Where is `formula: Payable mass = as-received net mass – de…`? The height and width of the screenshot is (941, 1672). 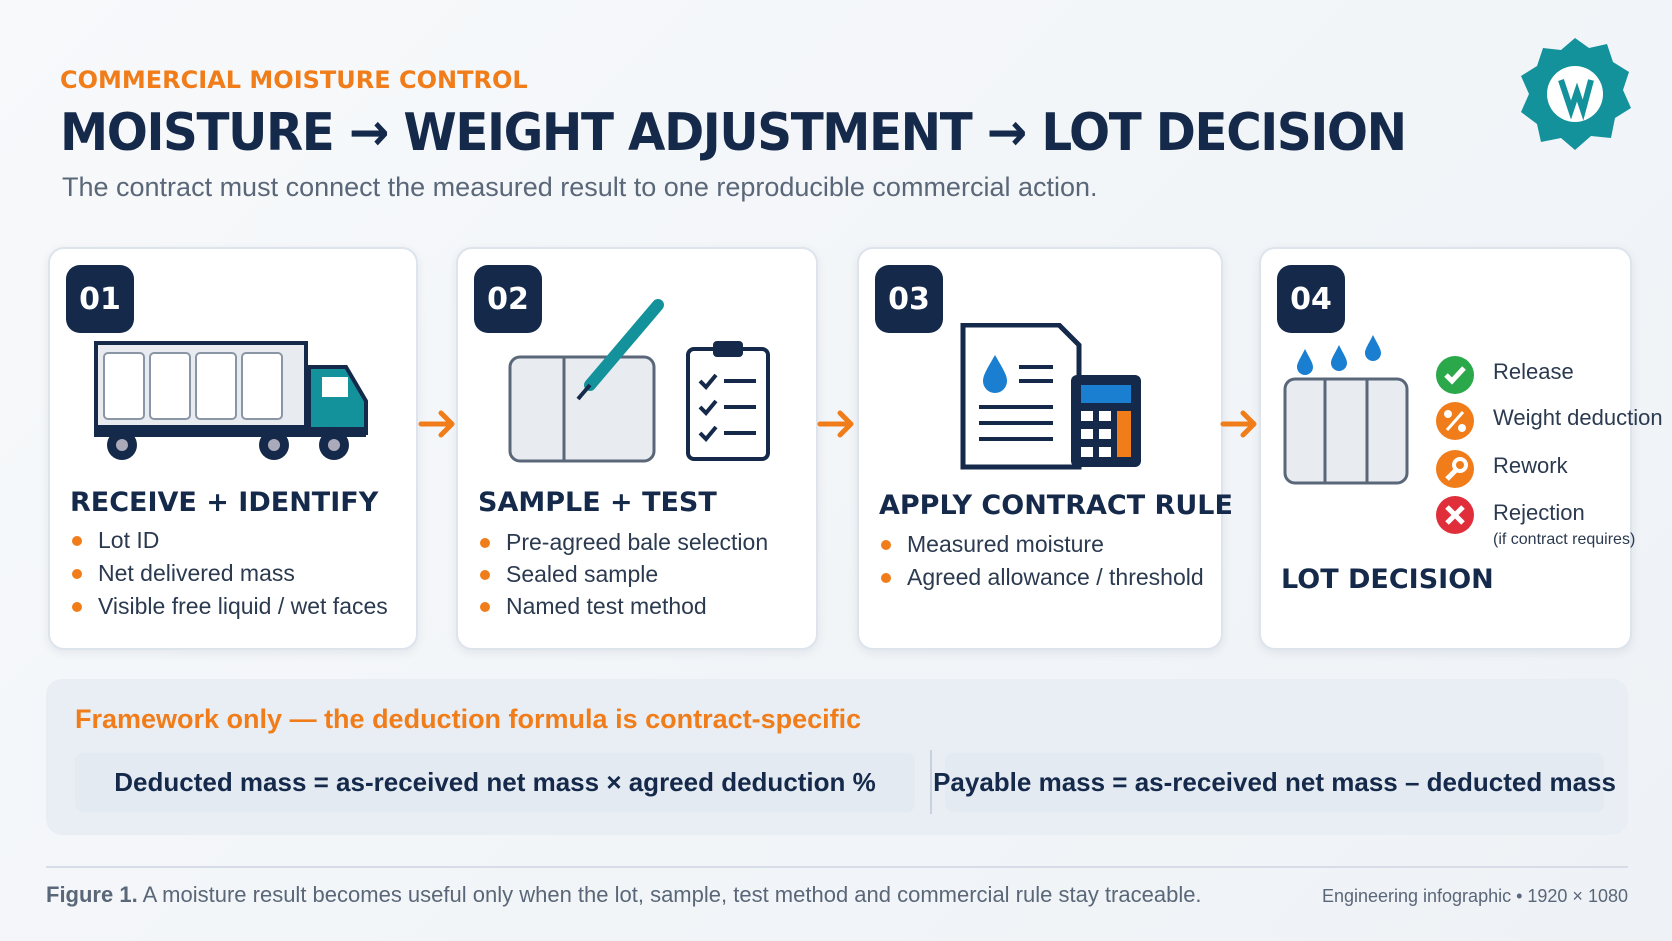
formula: Payable mass = as-received net mass – de… is located at coordinates (1274, 782).